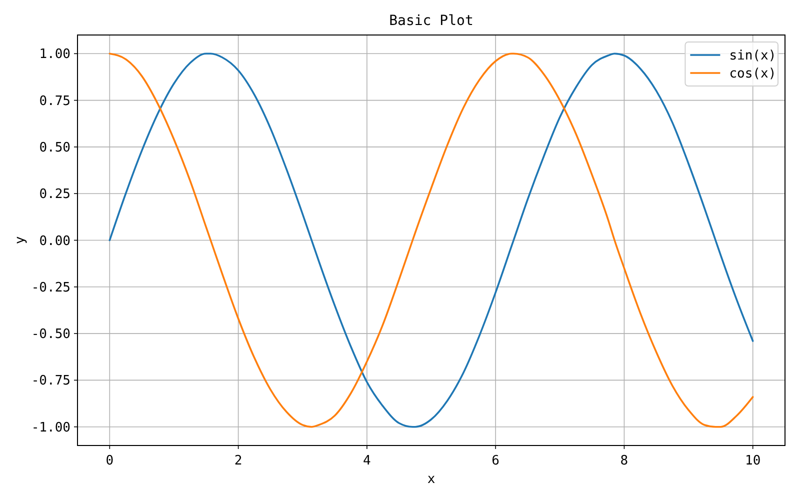 This screenshot has height=500, width=800. I want to click on y-tick-label: 0.50, so click(54, 148).